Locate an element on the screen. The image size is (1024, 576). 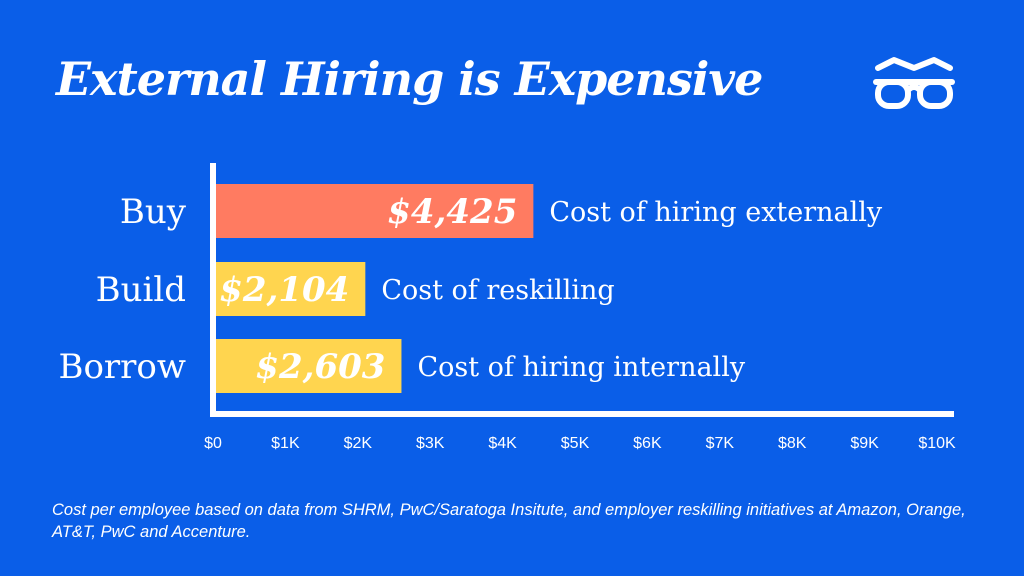
bar-buy is located at coordinates (373, 211).